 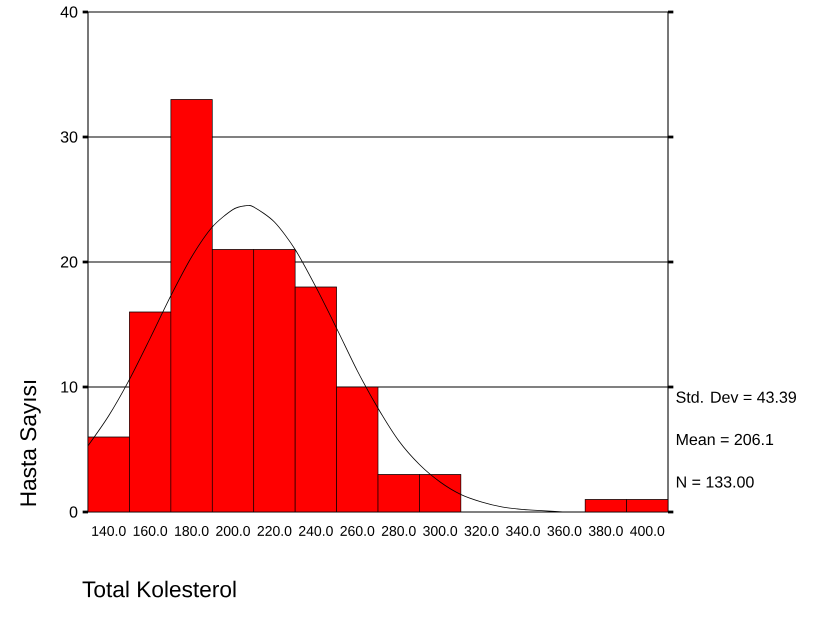 I want to click on x-tick-label: 240.0, so click(x=316, y=531).